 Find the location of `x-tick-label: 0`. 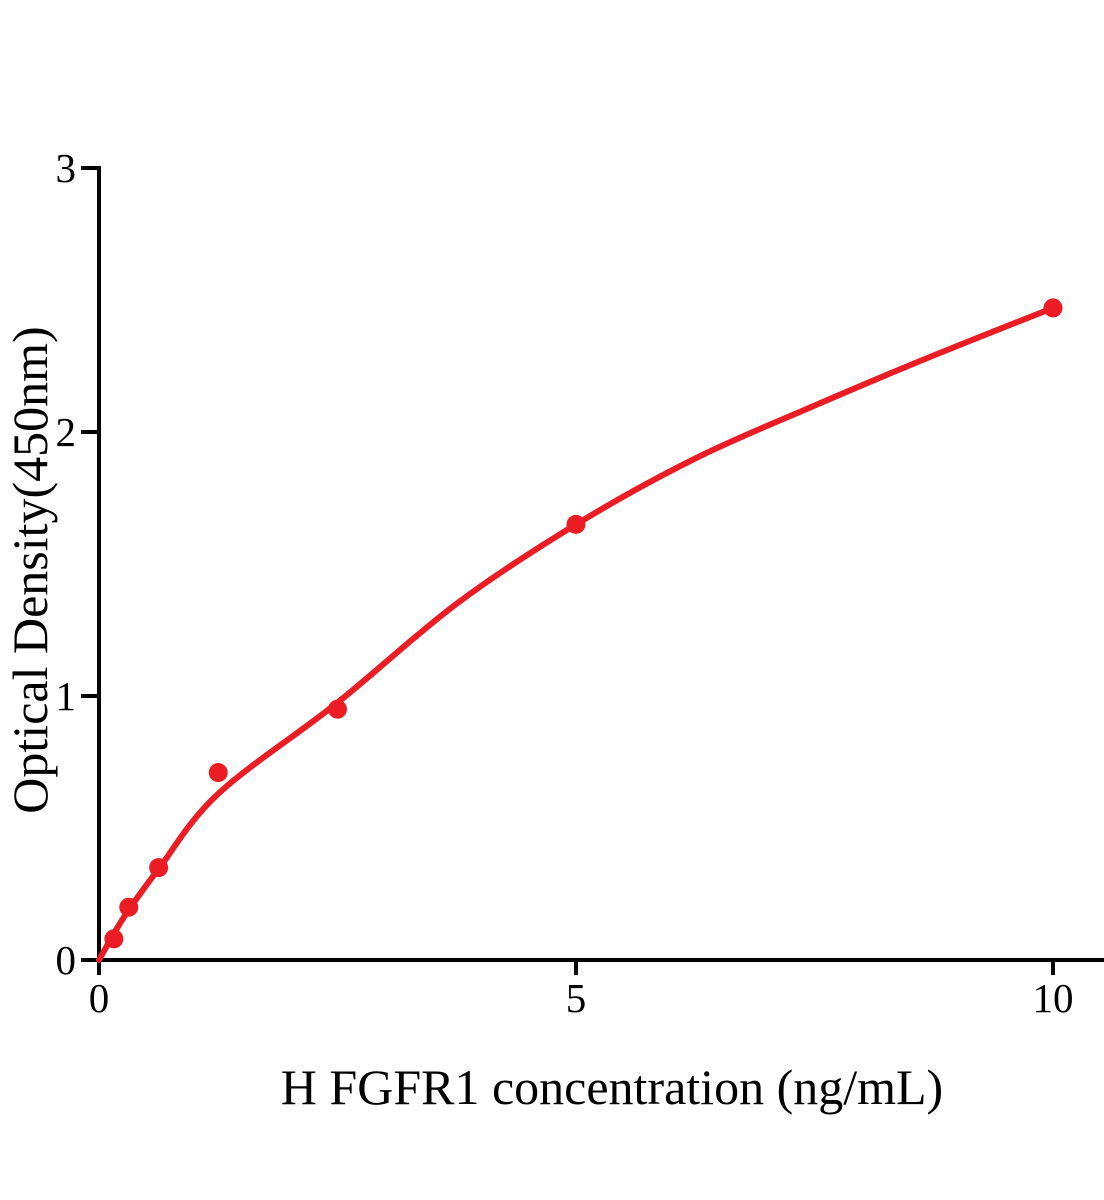

x-tick-label: 0 is located at coordinates (99, 998).